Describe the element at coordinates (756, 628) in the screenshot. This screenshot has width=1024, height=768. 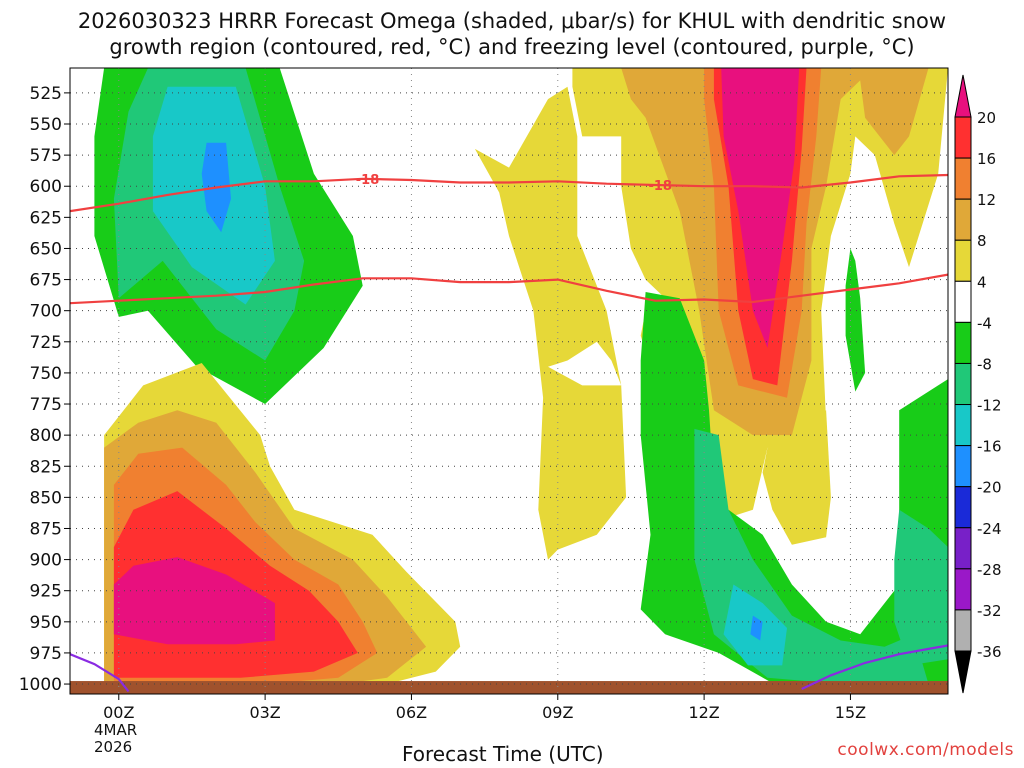
I see `omega-shade-neg16-right` at that location.